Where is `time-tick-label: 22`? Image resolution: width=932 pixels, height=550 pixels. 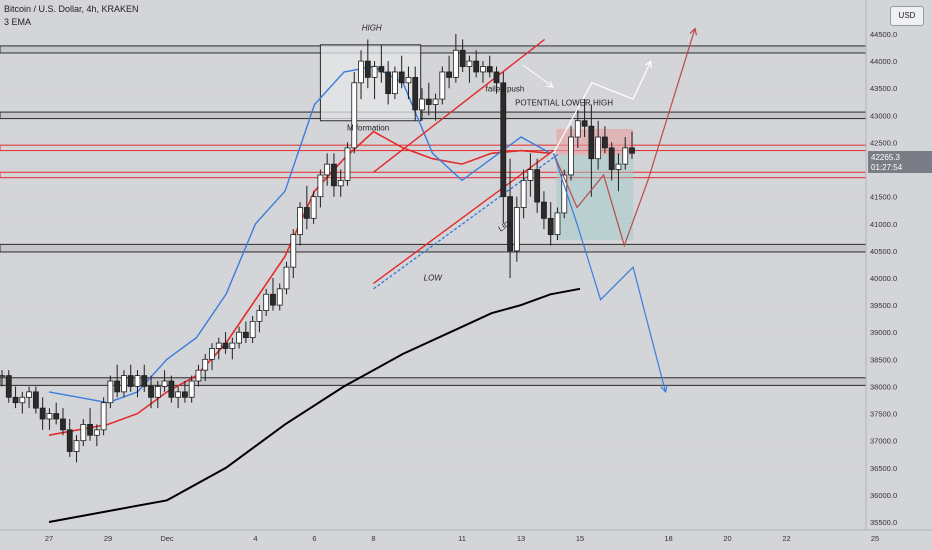 time-tick-label: 22 is located at coordinates (786, 538).